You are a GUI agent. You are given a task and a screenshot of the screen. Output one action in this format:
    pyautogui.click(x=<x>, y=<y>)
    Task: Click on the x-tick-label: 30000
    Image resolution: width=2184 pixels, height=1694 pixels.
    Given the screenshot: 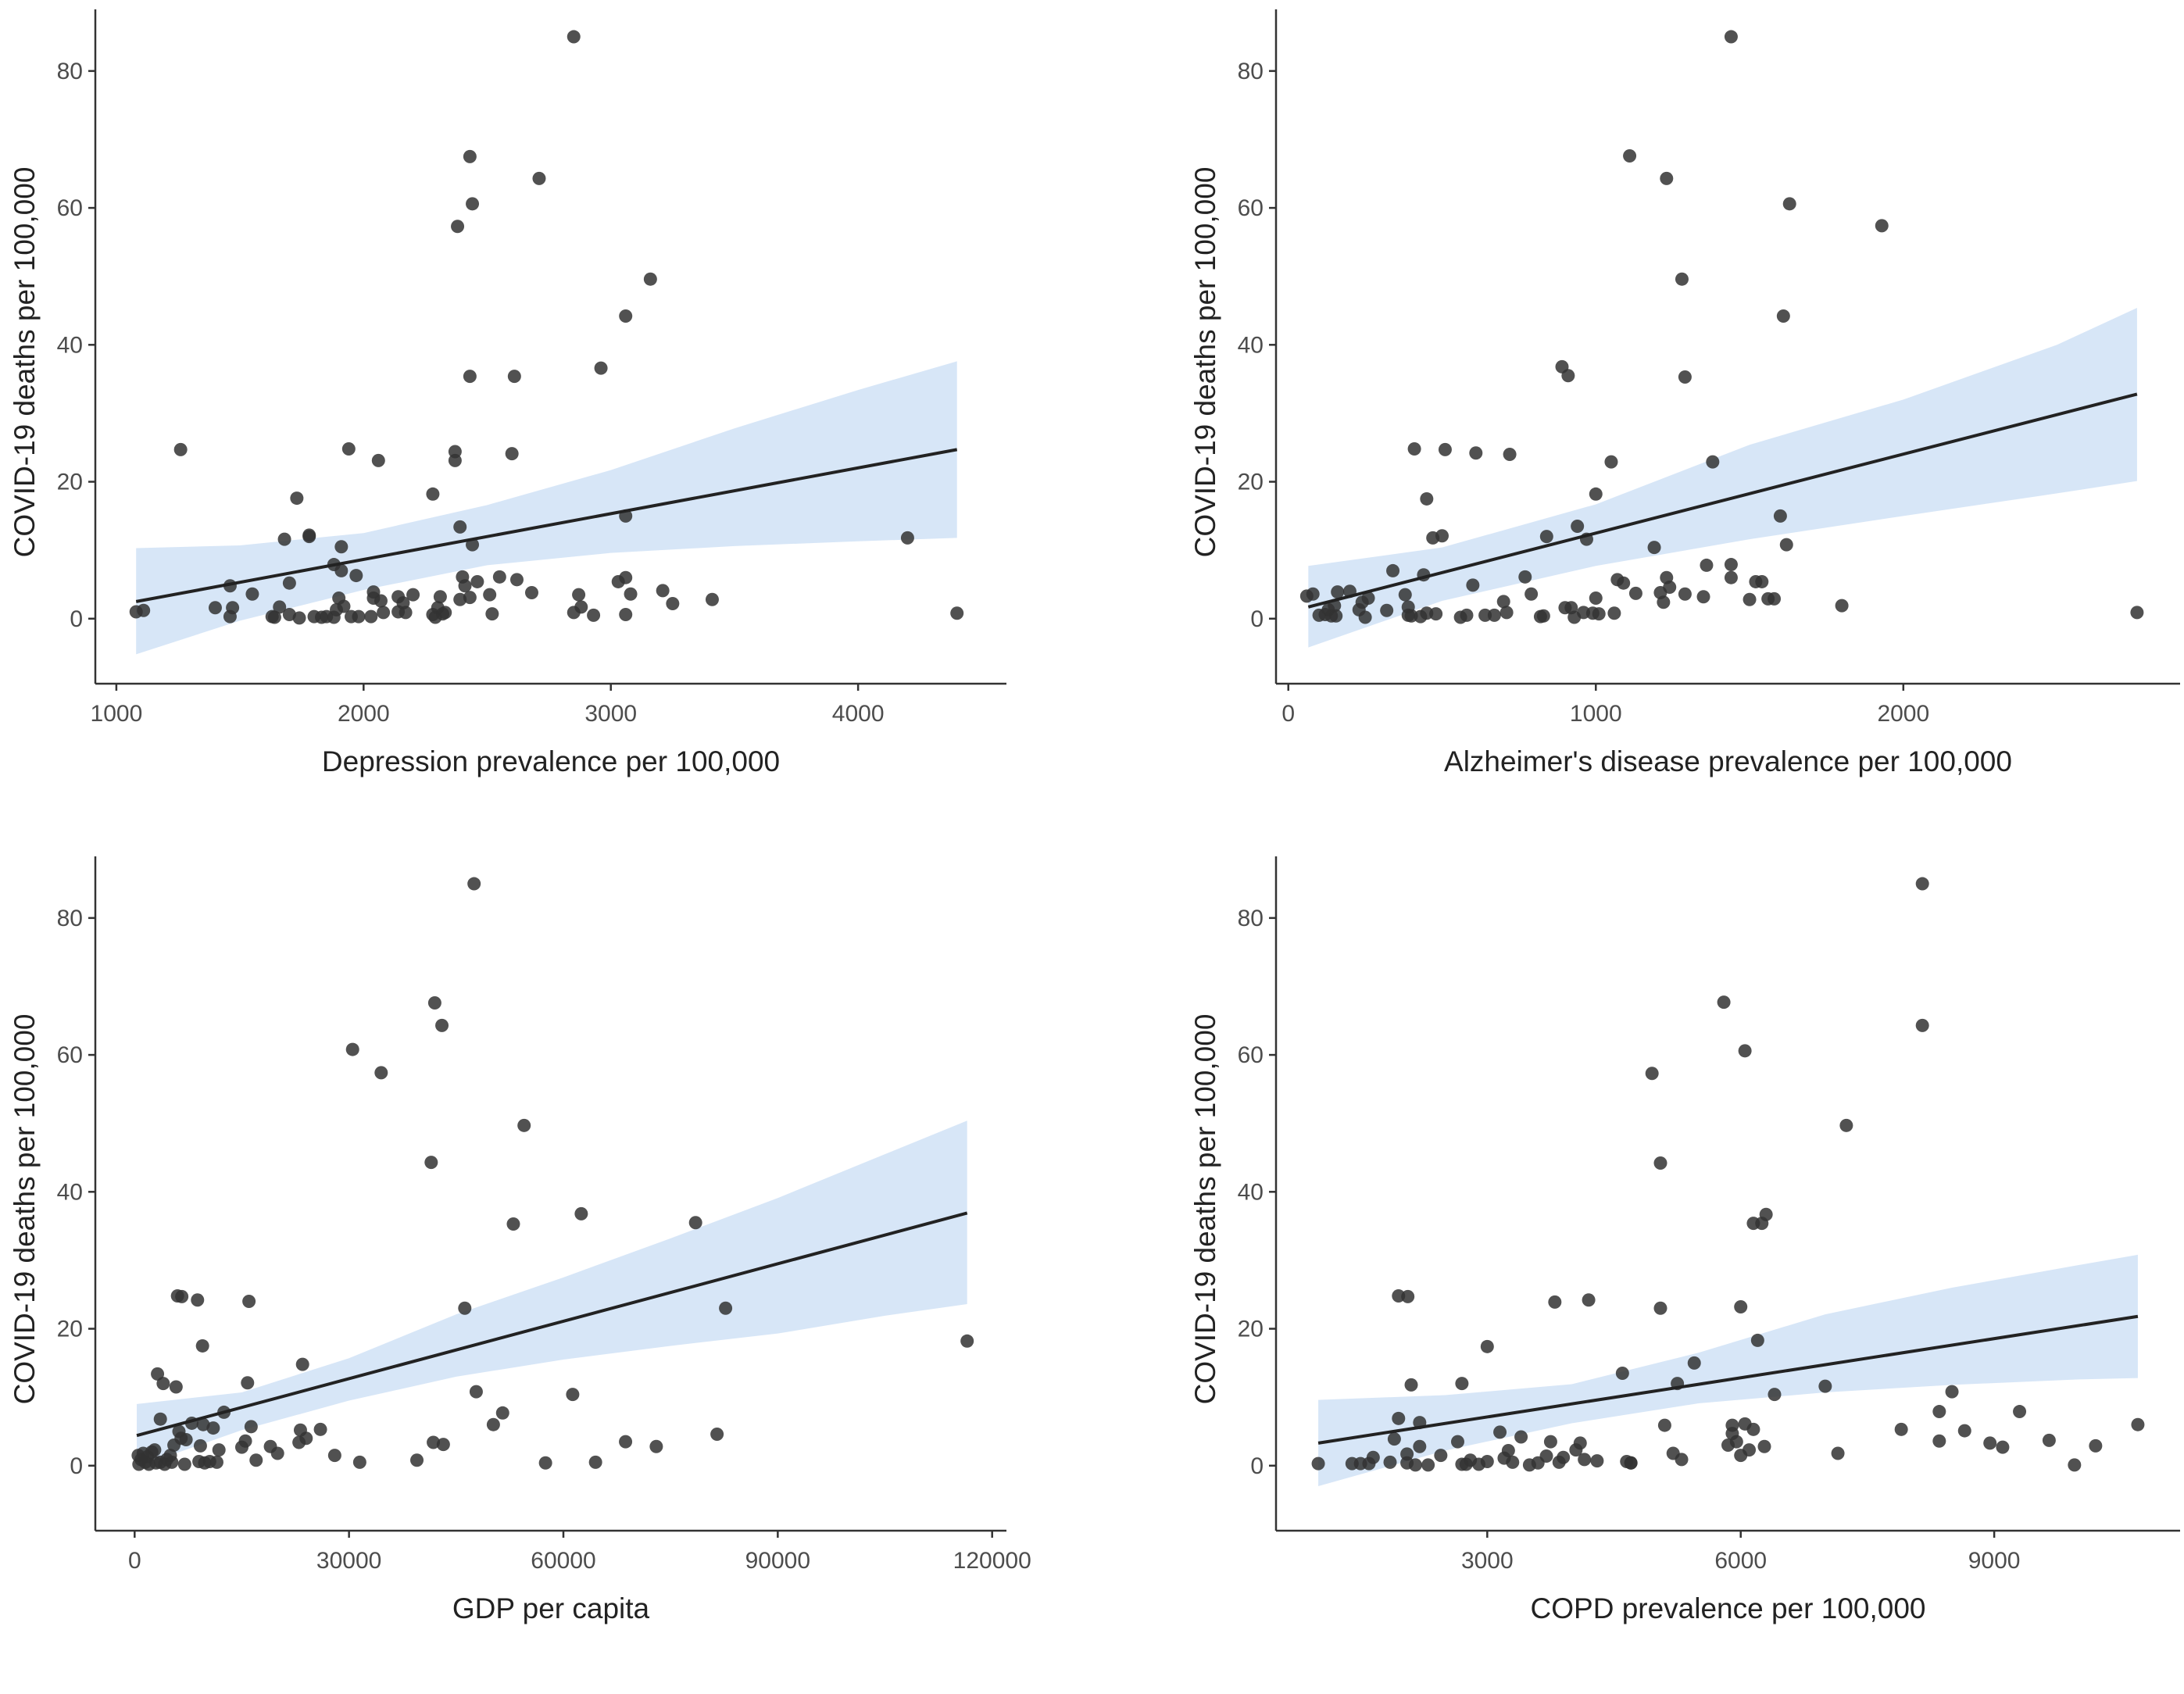 What is the action you would take?
    pyautogui.click(x=348, y=1561)
    